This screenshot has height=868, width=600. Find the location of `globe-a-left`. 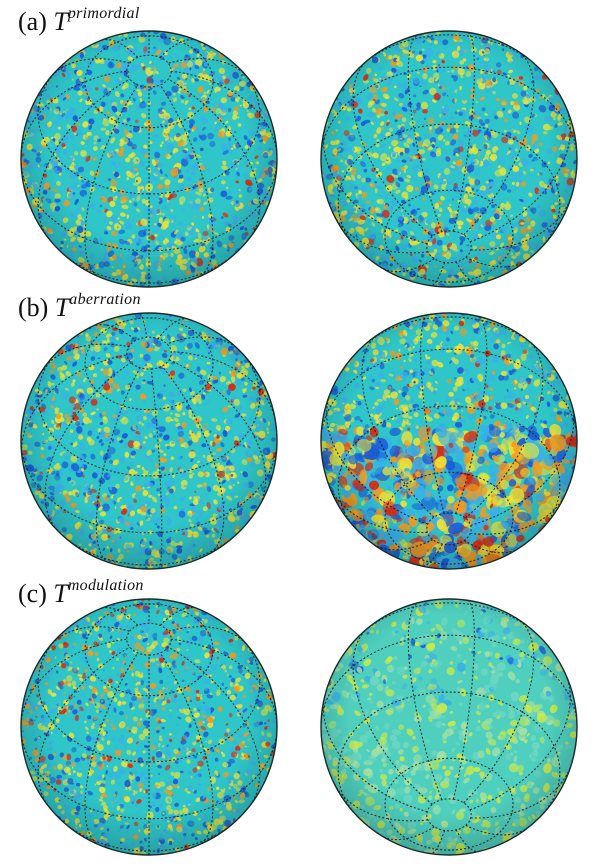

globe-a-left is located at coordinates (149, 159).